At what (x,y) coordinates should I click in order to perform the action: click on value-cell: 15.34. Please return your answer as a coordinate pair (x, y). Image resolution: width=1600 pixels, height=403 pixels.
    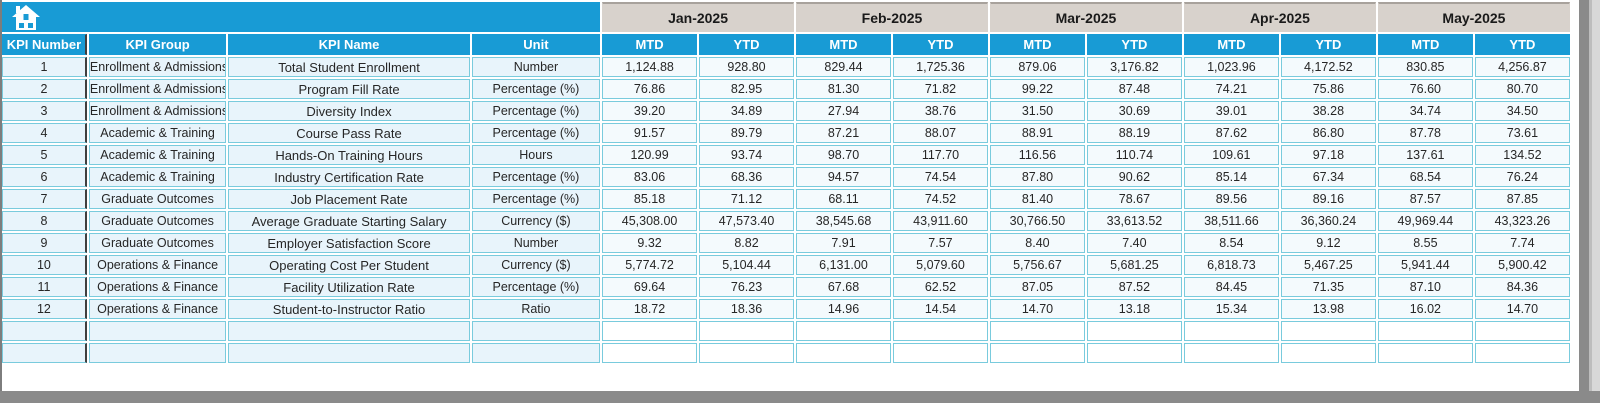
    Looking at the image, I should click on (1231, 309).